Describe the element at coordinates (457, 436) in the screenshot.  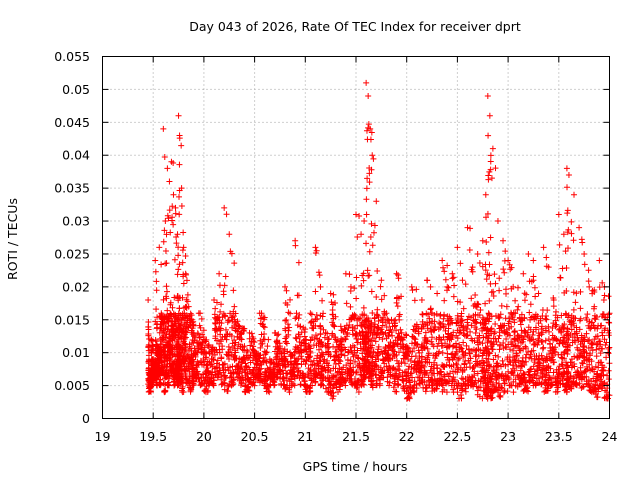
I see `x-tick-label: 22.5` at that location.